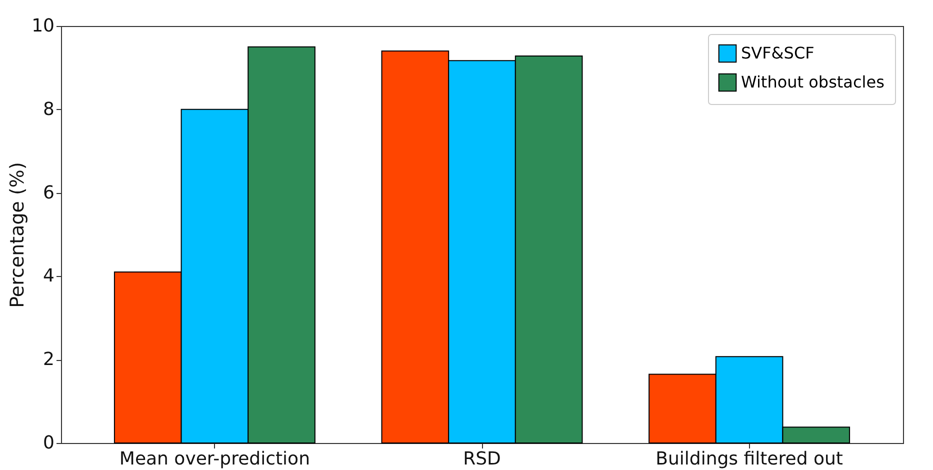 The width and height of the screenshot is (933, 470). I want to click on y-tick-label: 10, so click(43, 26).